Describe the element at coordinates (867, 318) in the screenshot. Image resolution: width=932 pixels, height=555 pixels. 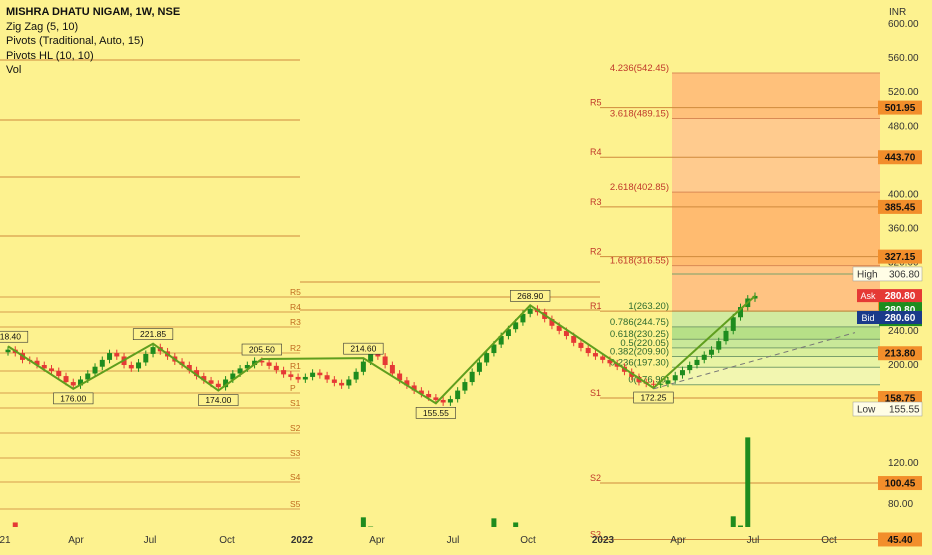
I see `bid-label: Bid` at that location.